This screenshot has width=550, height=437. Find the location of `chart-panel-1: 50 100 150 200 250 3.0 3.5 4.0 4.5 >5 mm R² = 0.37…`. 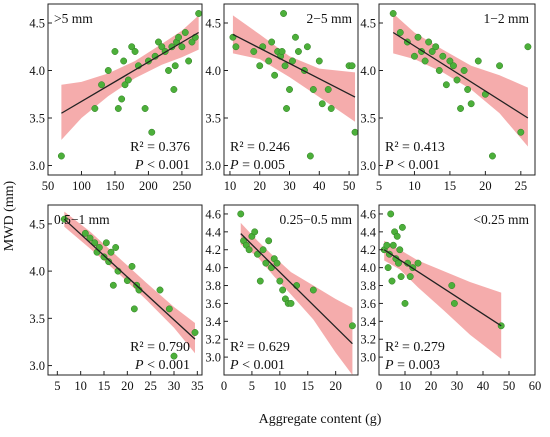

chart-panel-1: 50 100 150 200 250 3.0 3.5 4.0 4.5 >5 mm R² = 0.37… is located at coordinates (116, 98).